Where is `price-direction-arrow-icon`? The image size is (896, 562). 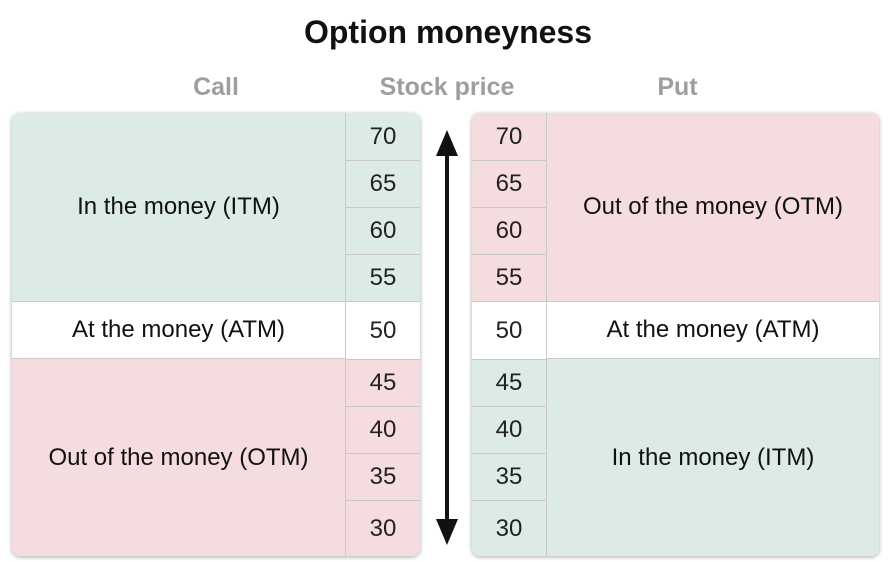
price-direction-arrow-icon is located at coordinates (447, 337).